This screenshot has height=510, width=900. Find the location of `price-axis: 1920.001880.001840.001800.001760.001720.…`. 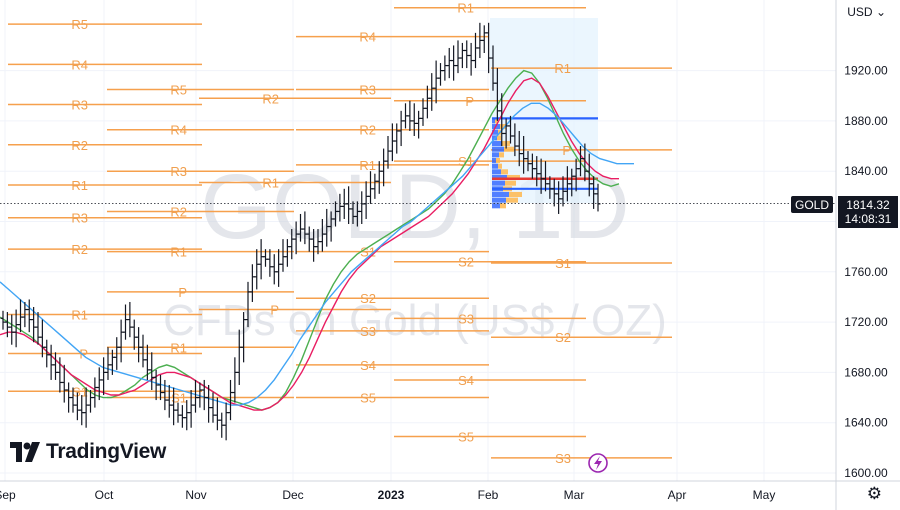

price-axis: 1920.001880.001840.001800.001760.001720.… is located at coordinates (866, 272).